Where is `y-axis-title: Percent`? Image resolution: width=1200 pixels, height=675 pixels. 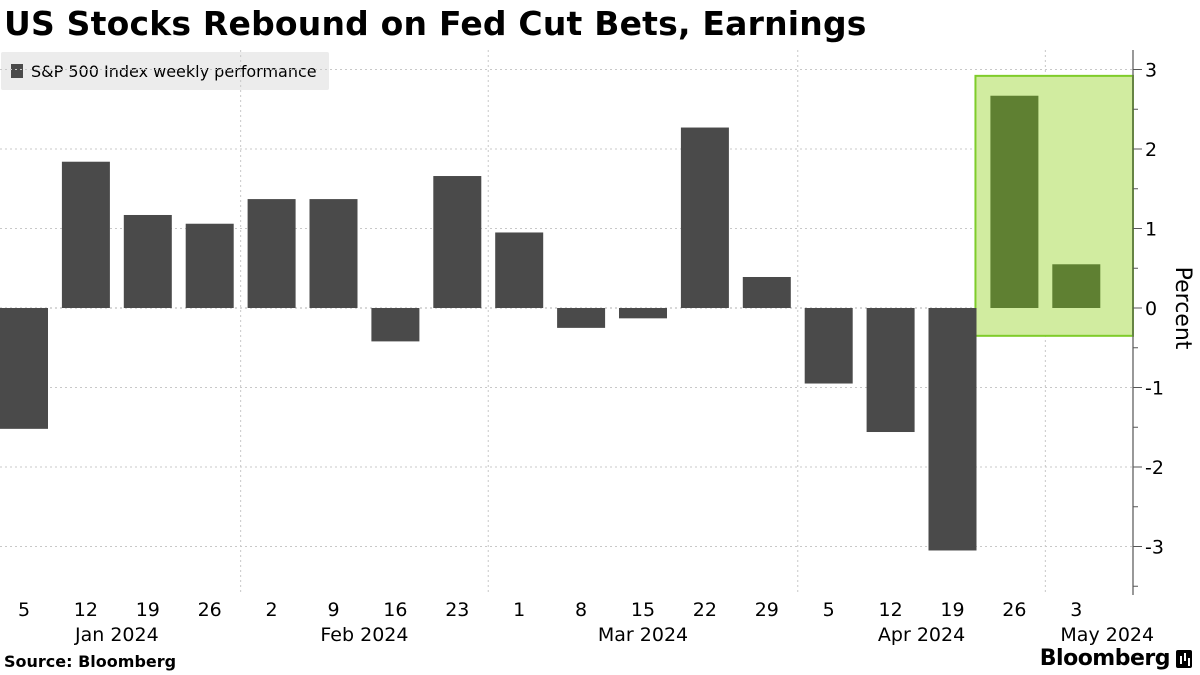
y-axis-title: Percent is located at coordinates (1182, 308).